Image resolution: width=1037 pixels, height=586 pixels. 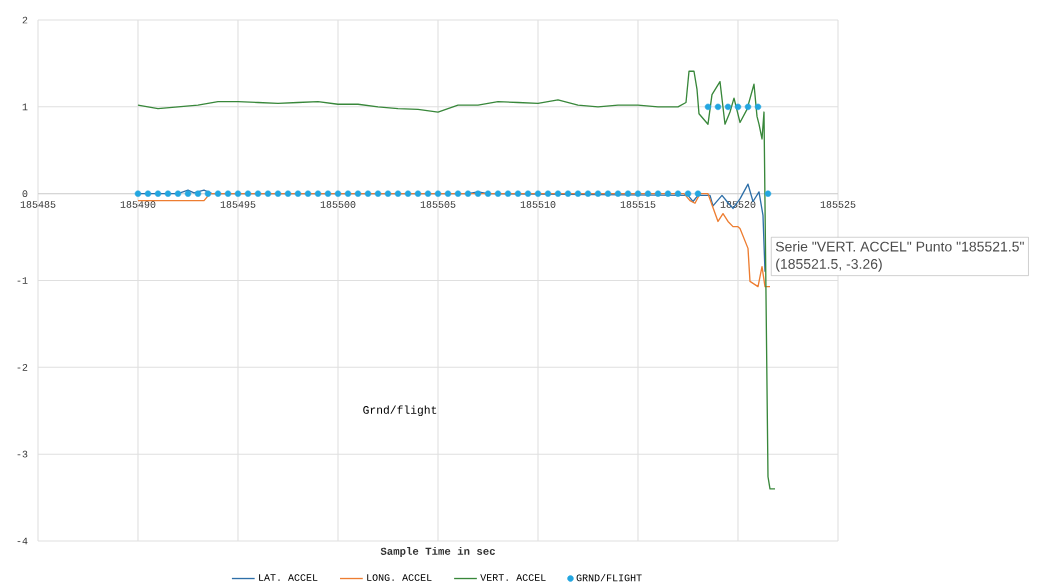 What do you see at coordinates (22, 454) in the screenshot?
I see `y-tick-label: -3` at bounding box center [22, 454].